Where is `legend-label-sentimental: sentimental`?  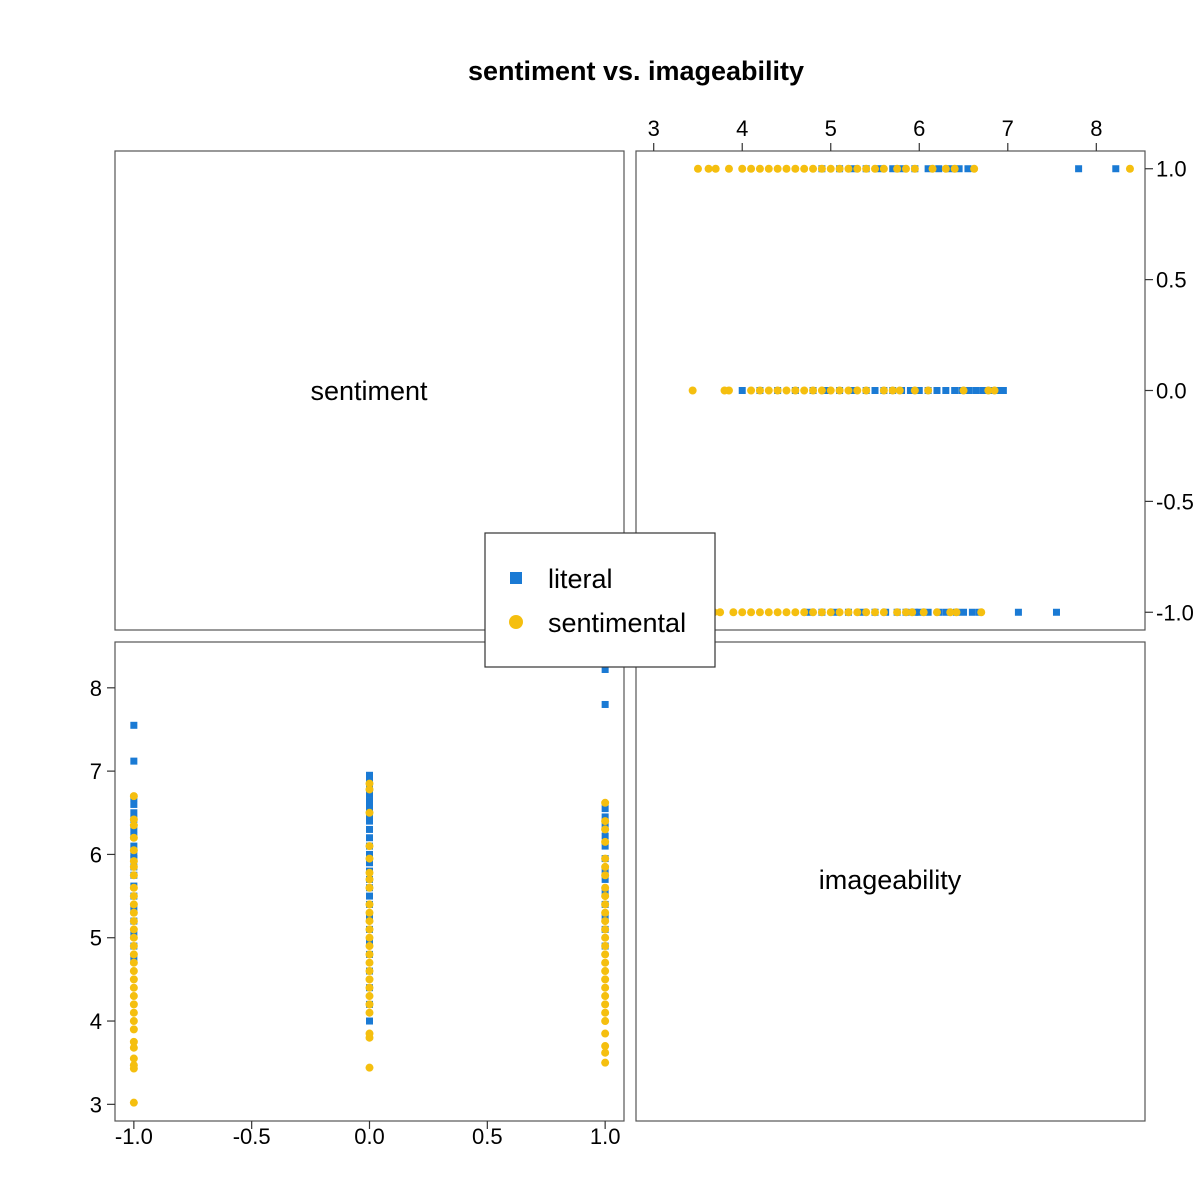 legend-label-sentimental: sentimental is located at coordinates (617, 623).